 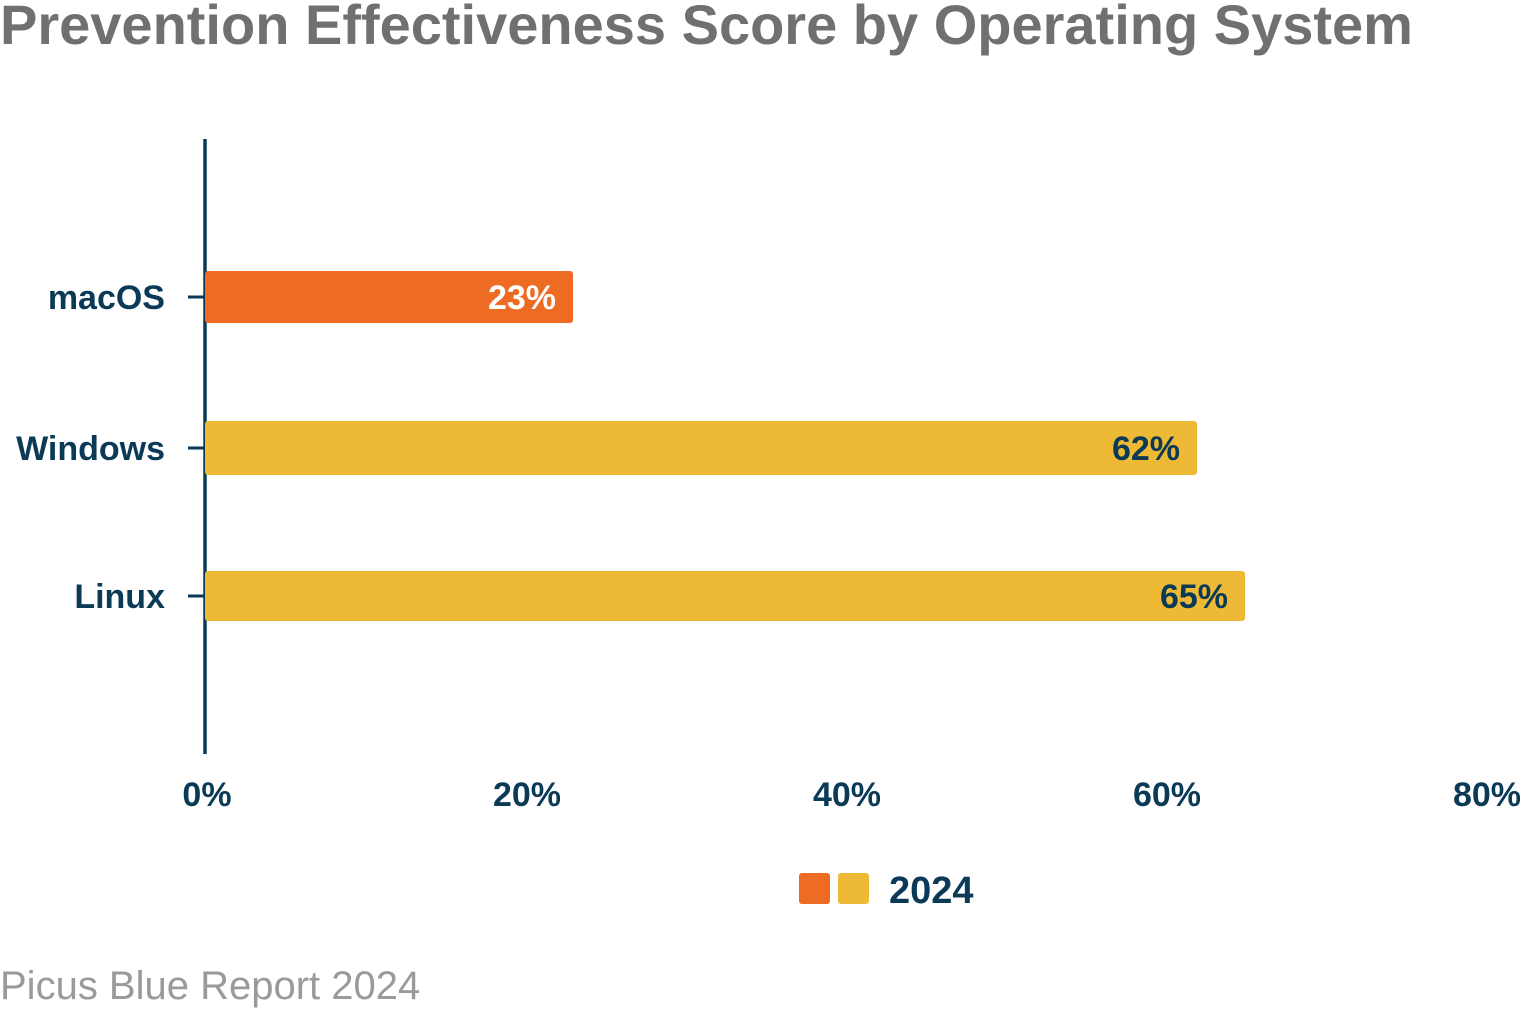 What do you see at coordinates (814, 888) in the screenshot?
I see `legend-swatch-orange` at bounding box center [814, 888].